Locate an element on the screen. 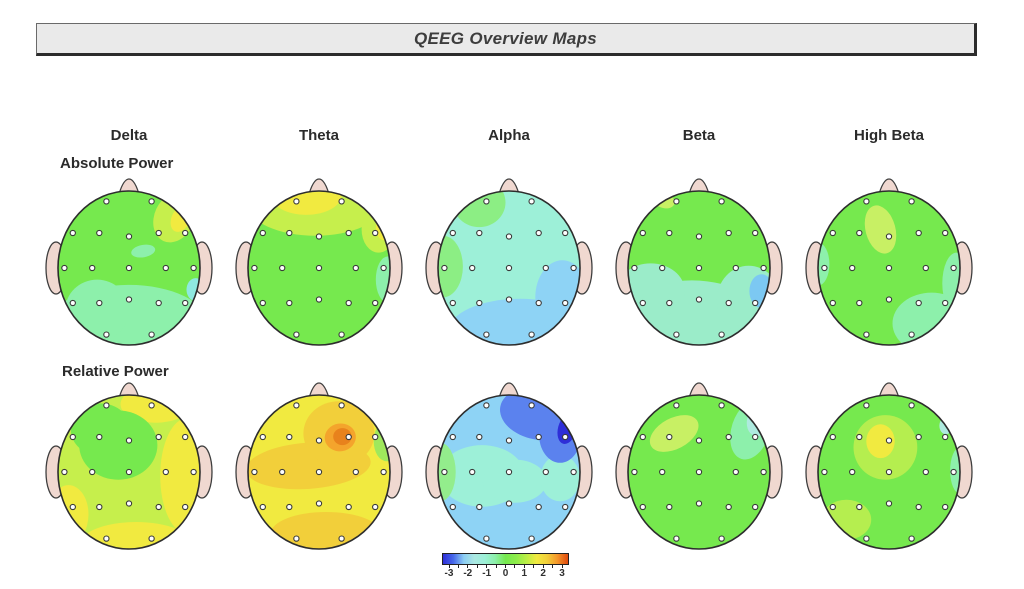 This screenshot has height=589, width=1024. column-header-delta: Delta is located at coordinates (129, 135).